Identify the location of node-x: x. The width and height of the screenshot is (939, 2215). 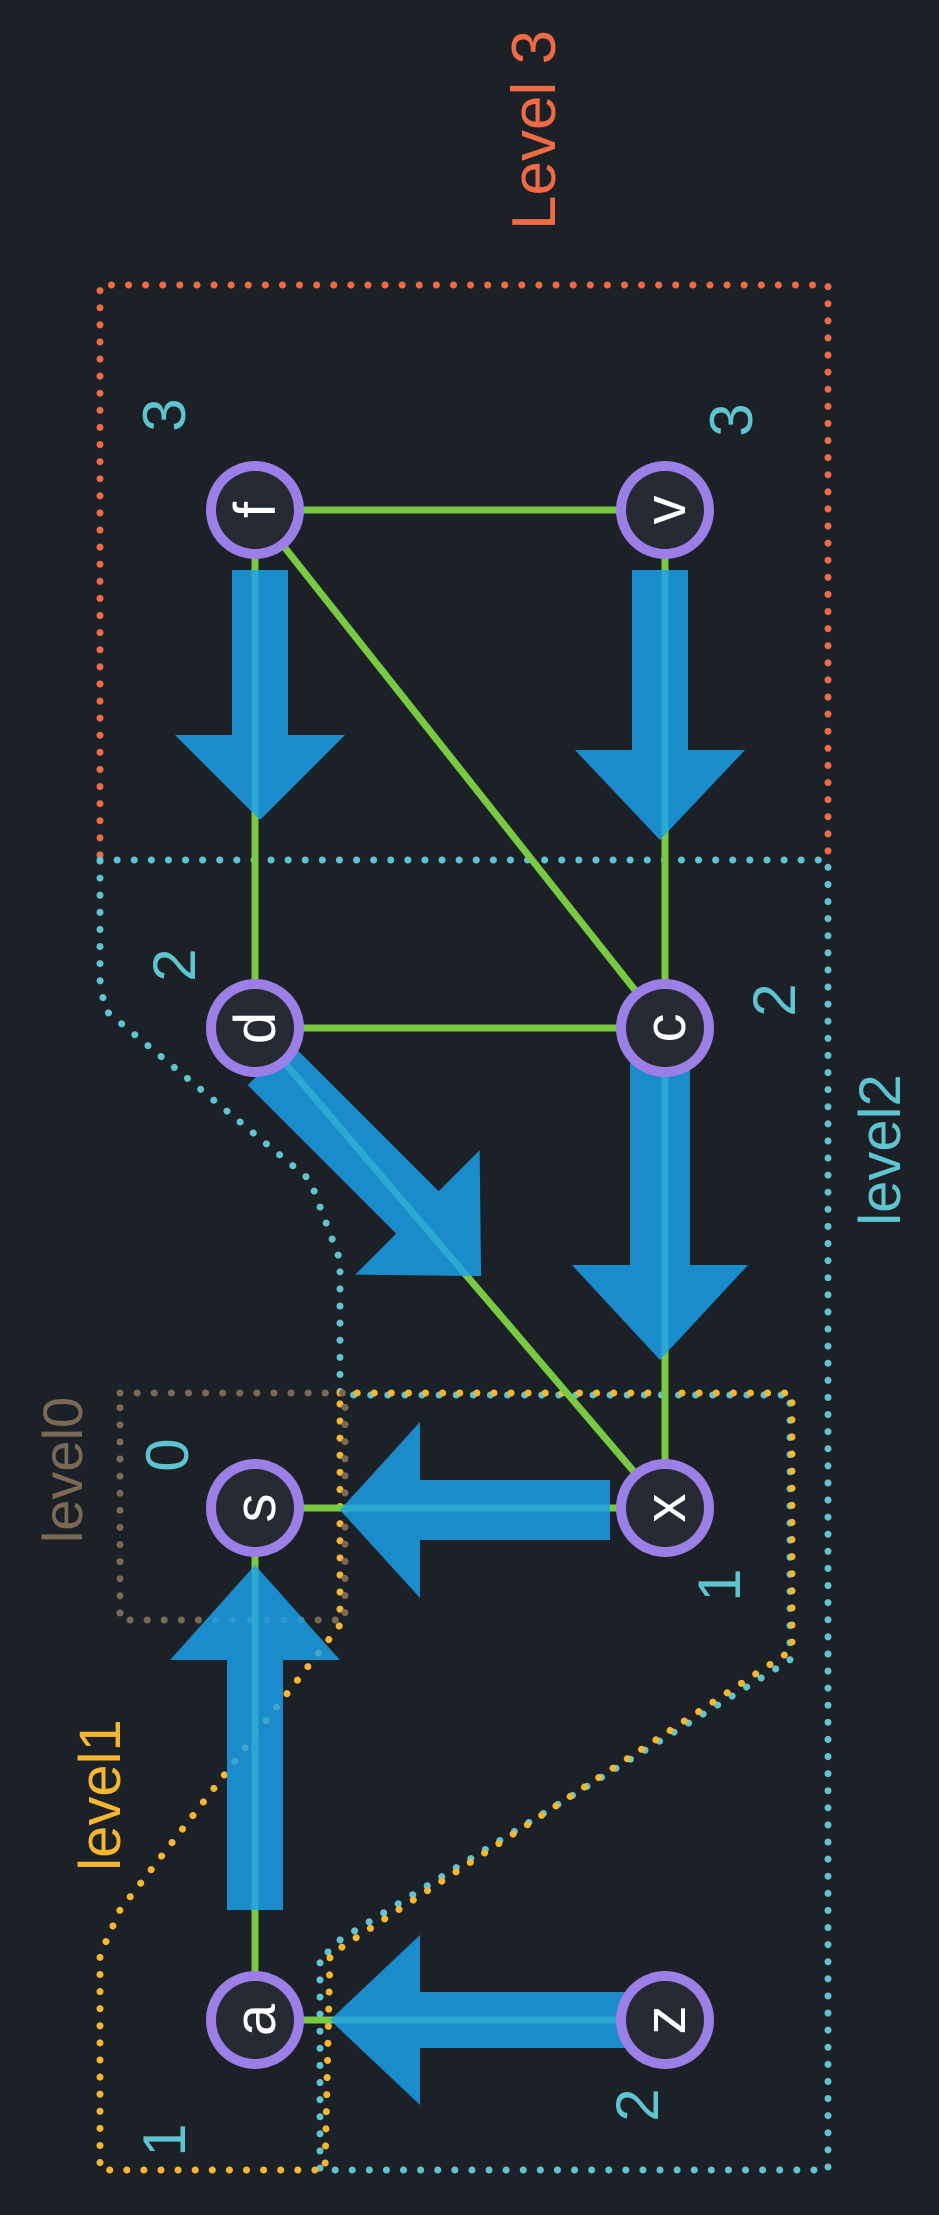
(665, 1508).